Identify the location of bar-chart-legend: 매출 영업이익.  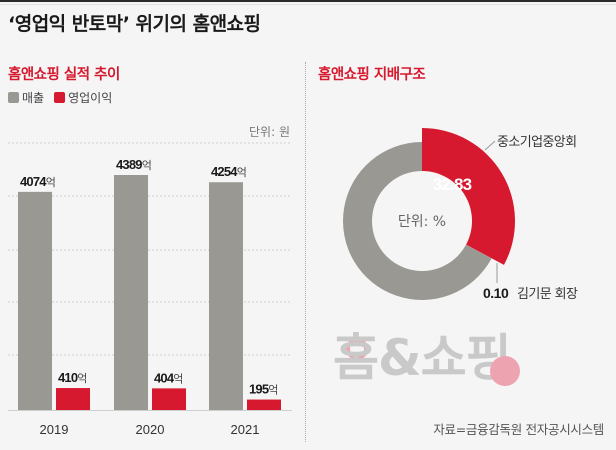
(65, 97).